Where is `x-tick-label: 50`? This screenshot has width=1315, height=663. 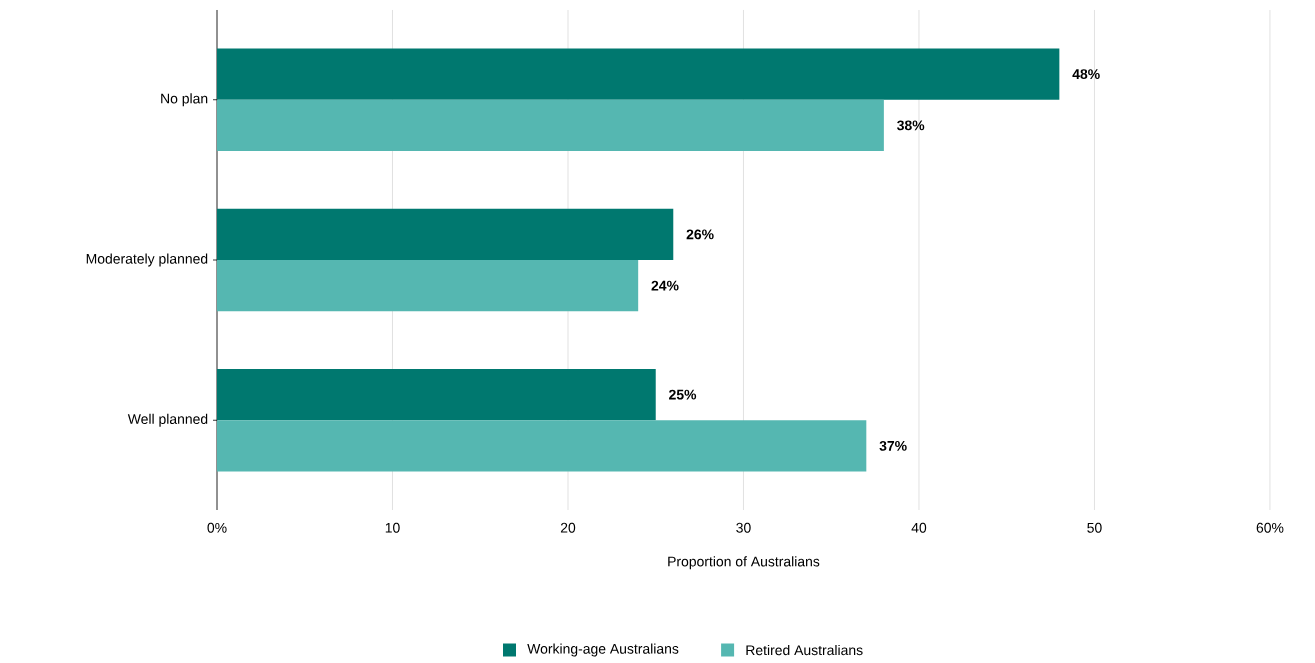 x-tick-label: 50 is located at coordinates (1094, 527).